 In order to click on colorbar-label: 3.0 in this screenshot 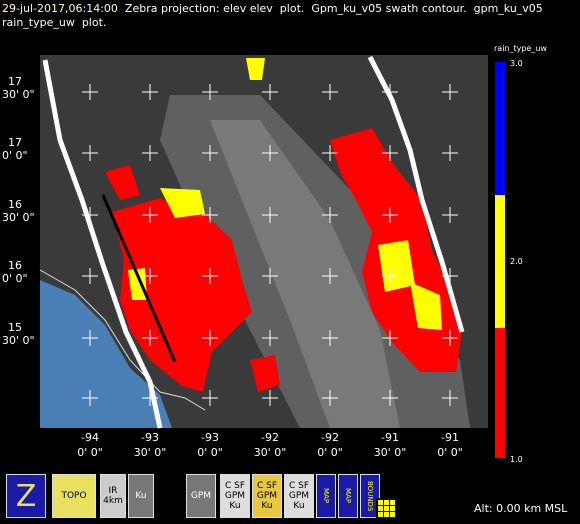, I will do `click(516, 63)`.